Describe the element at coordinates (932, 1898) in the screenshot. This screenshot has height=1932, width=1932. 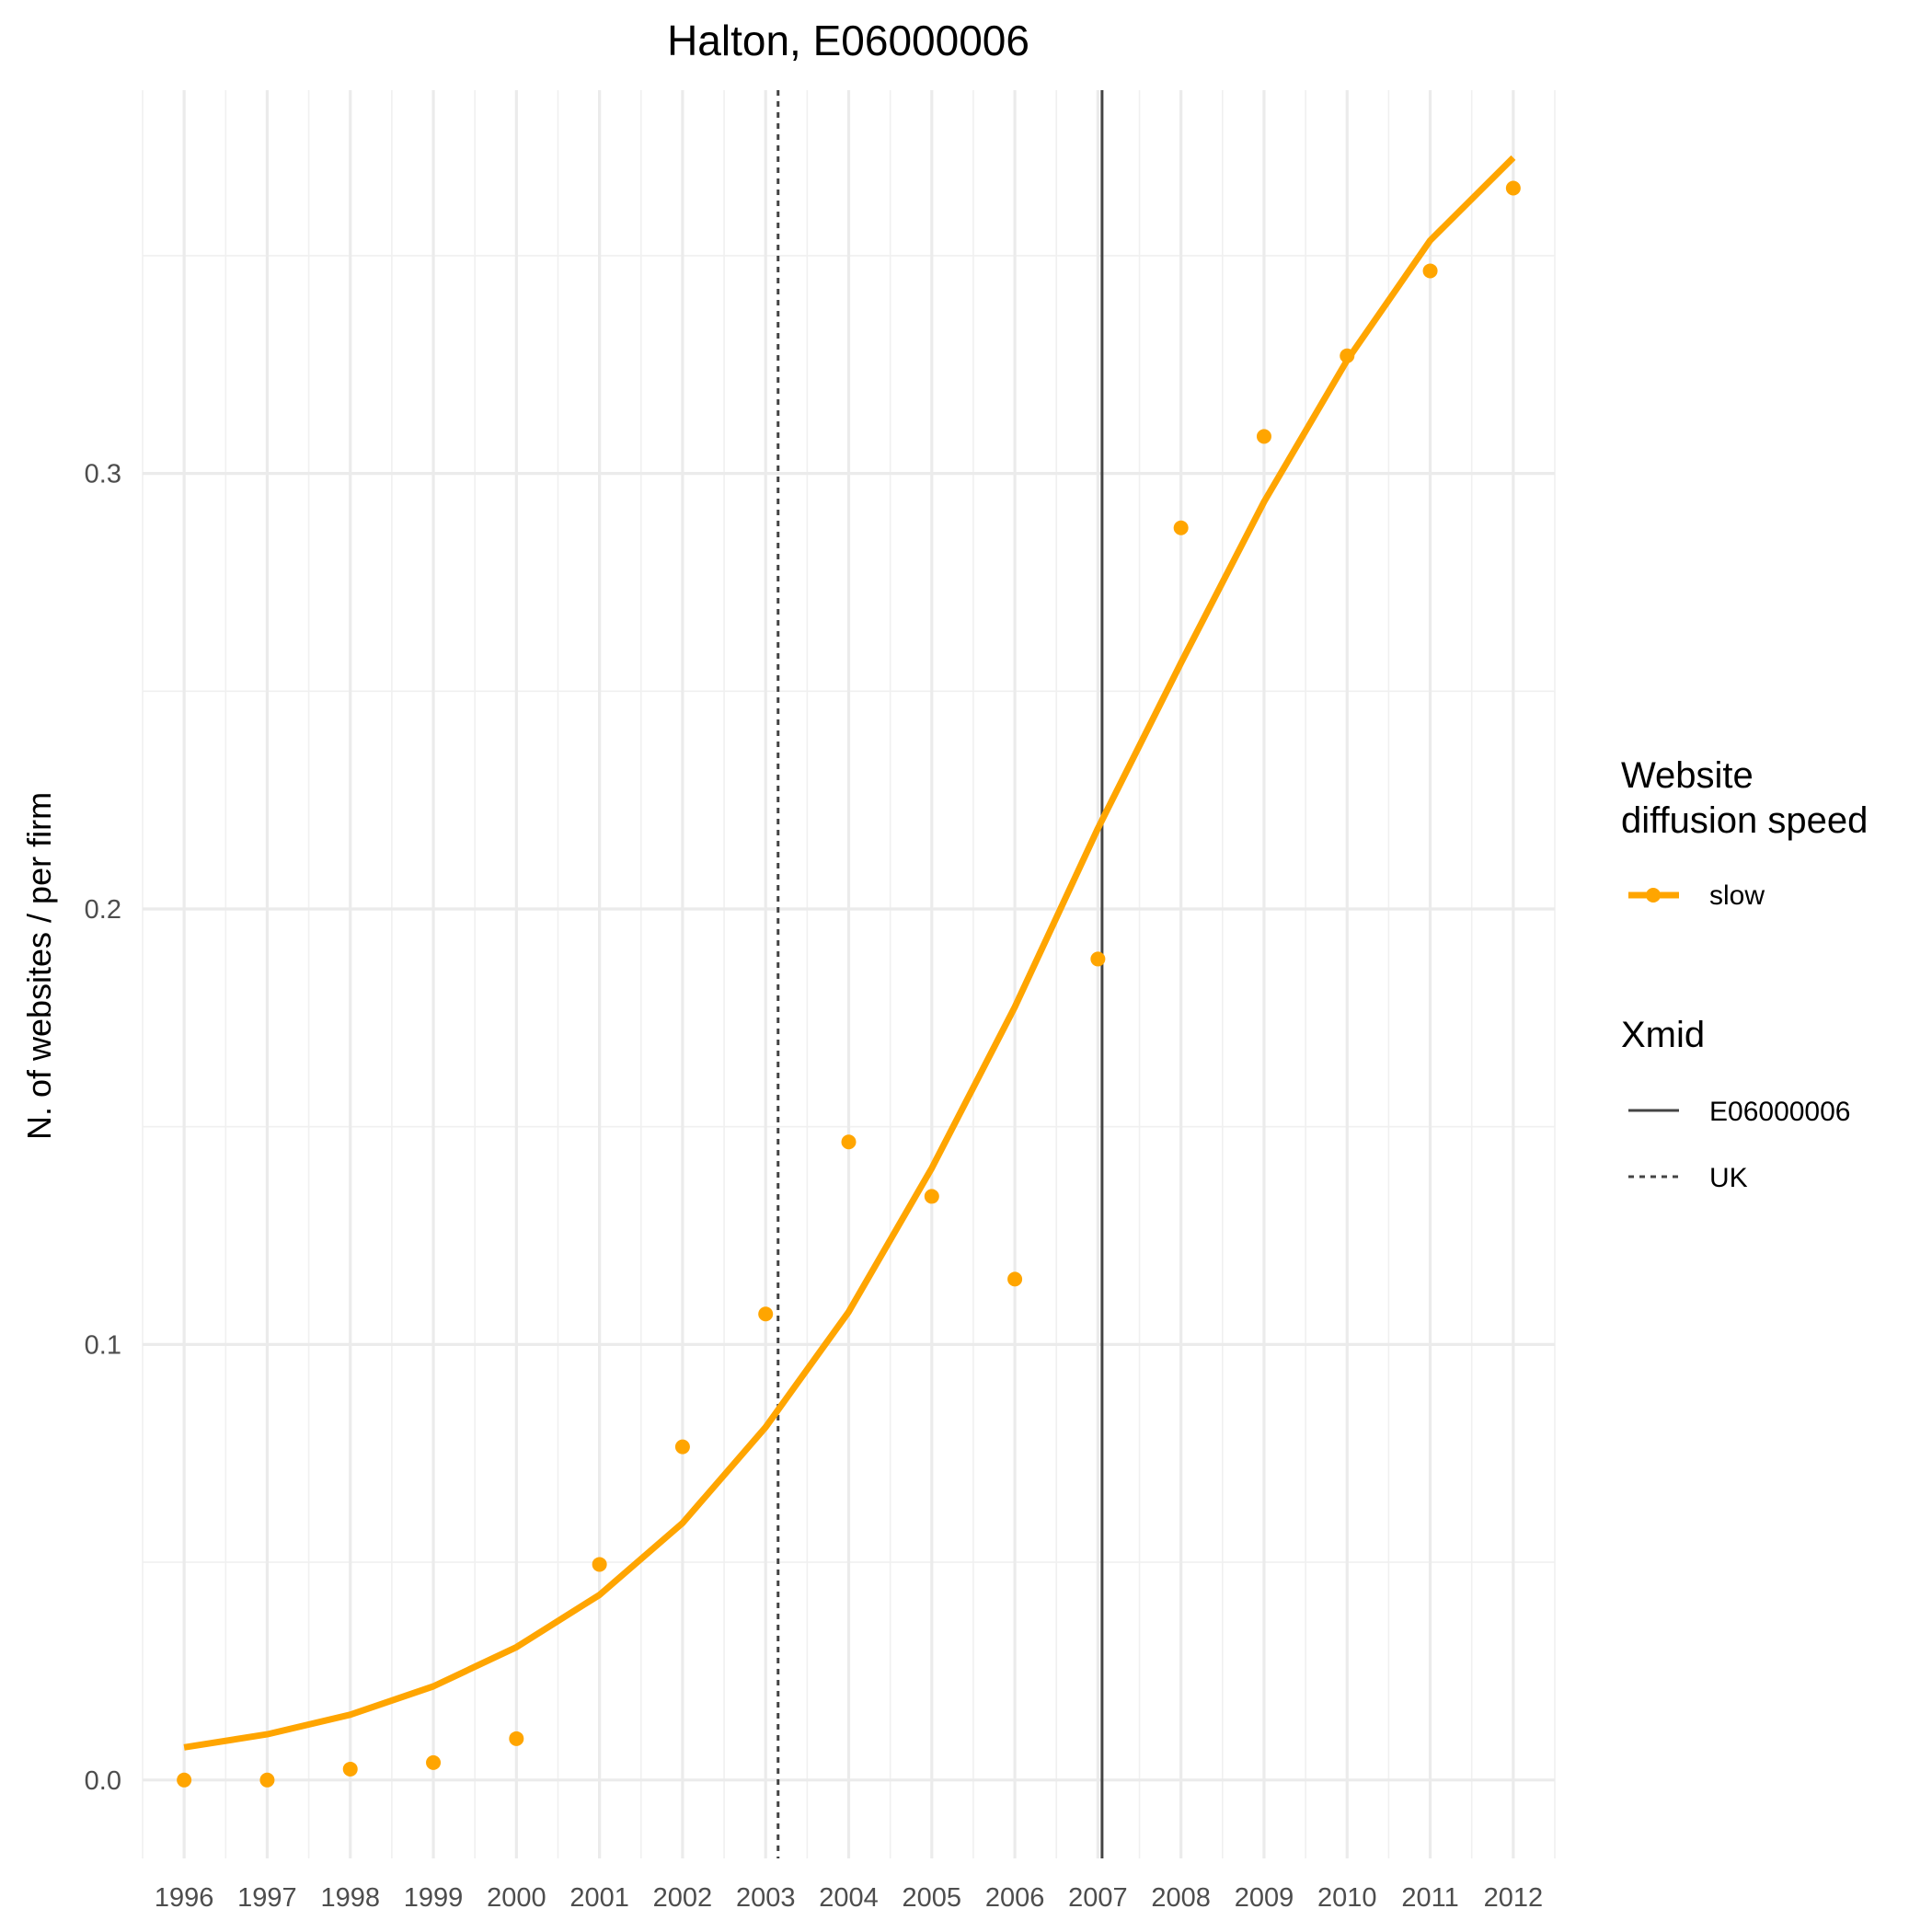
I see `x-tick-label-2005: 2005` at that location.